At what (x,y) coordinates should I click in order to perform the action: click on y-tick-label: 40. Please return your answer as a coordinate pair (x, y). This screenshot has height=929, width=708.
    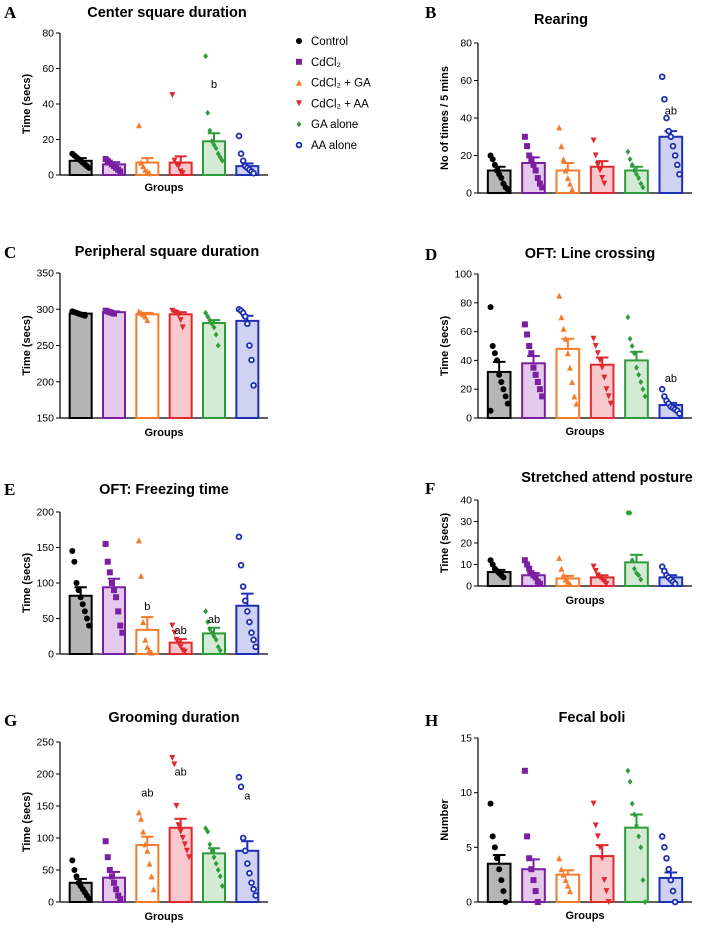
    Looking at the image, I should click on (48, 105).